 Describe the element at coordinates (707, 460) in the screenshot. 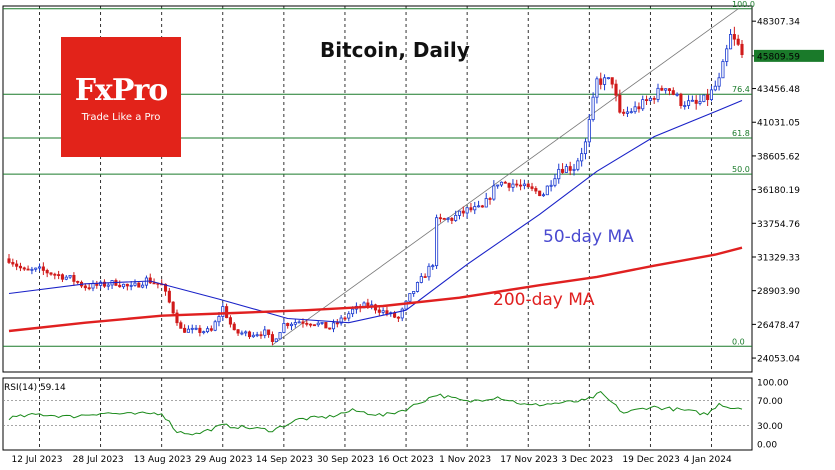

I see `date-tick-label: 4 Jan 2024` at that location.